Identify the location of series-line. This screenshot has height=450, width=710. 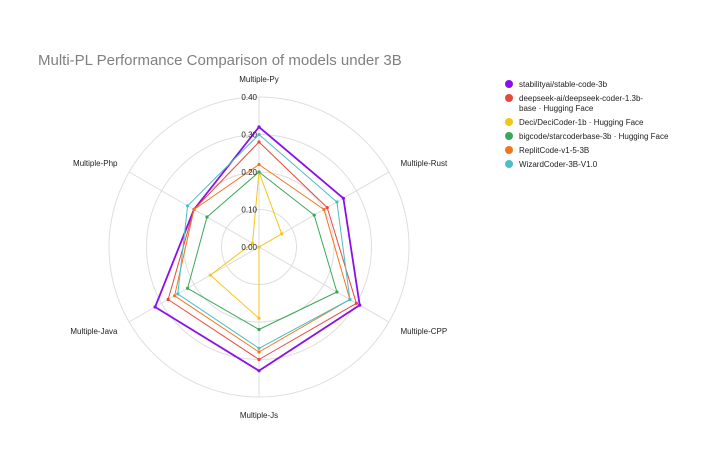
(264, 241).